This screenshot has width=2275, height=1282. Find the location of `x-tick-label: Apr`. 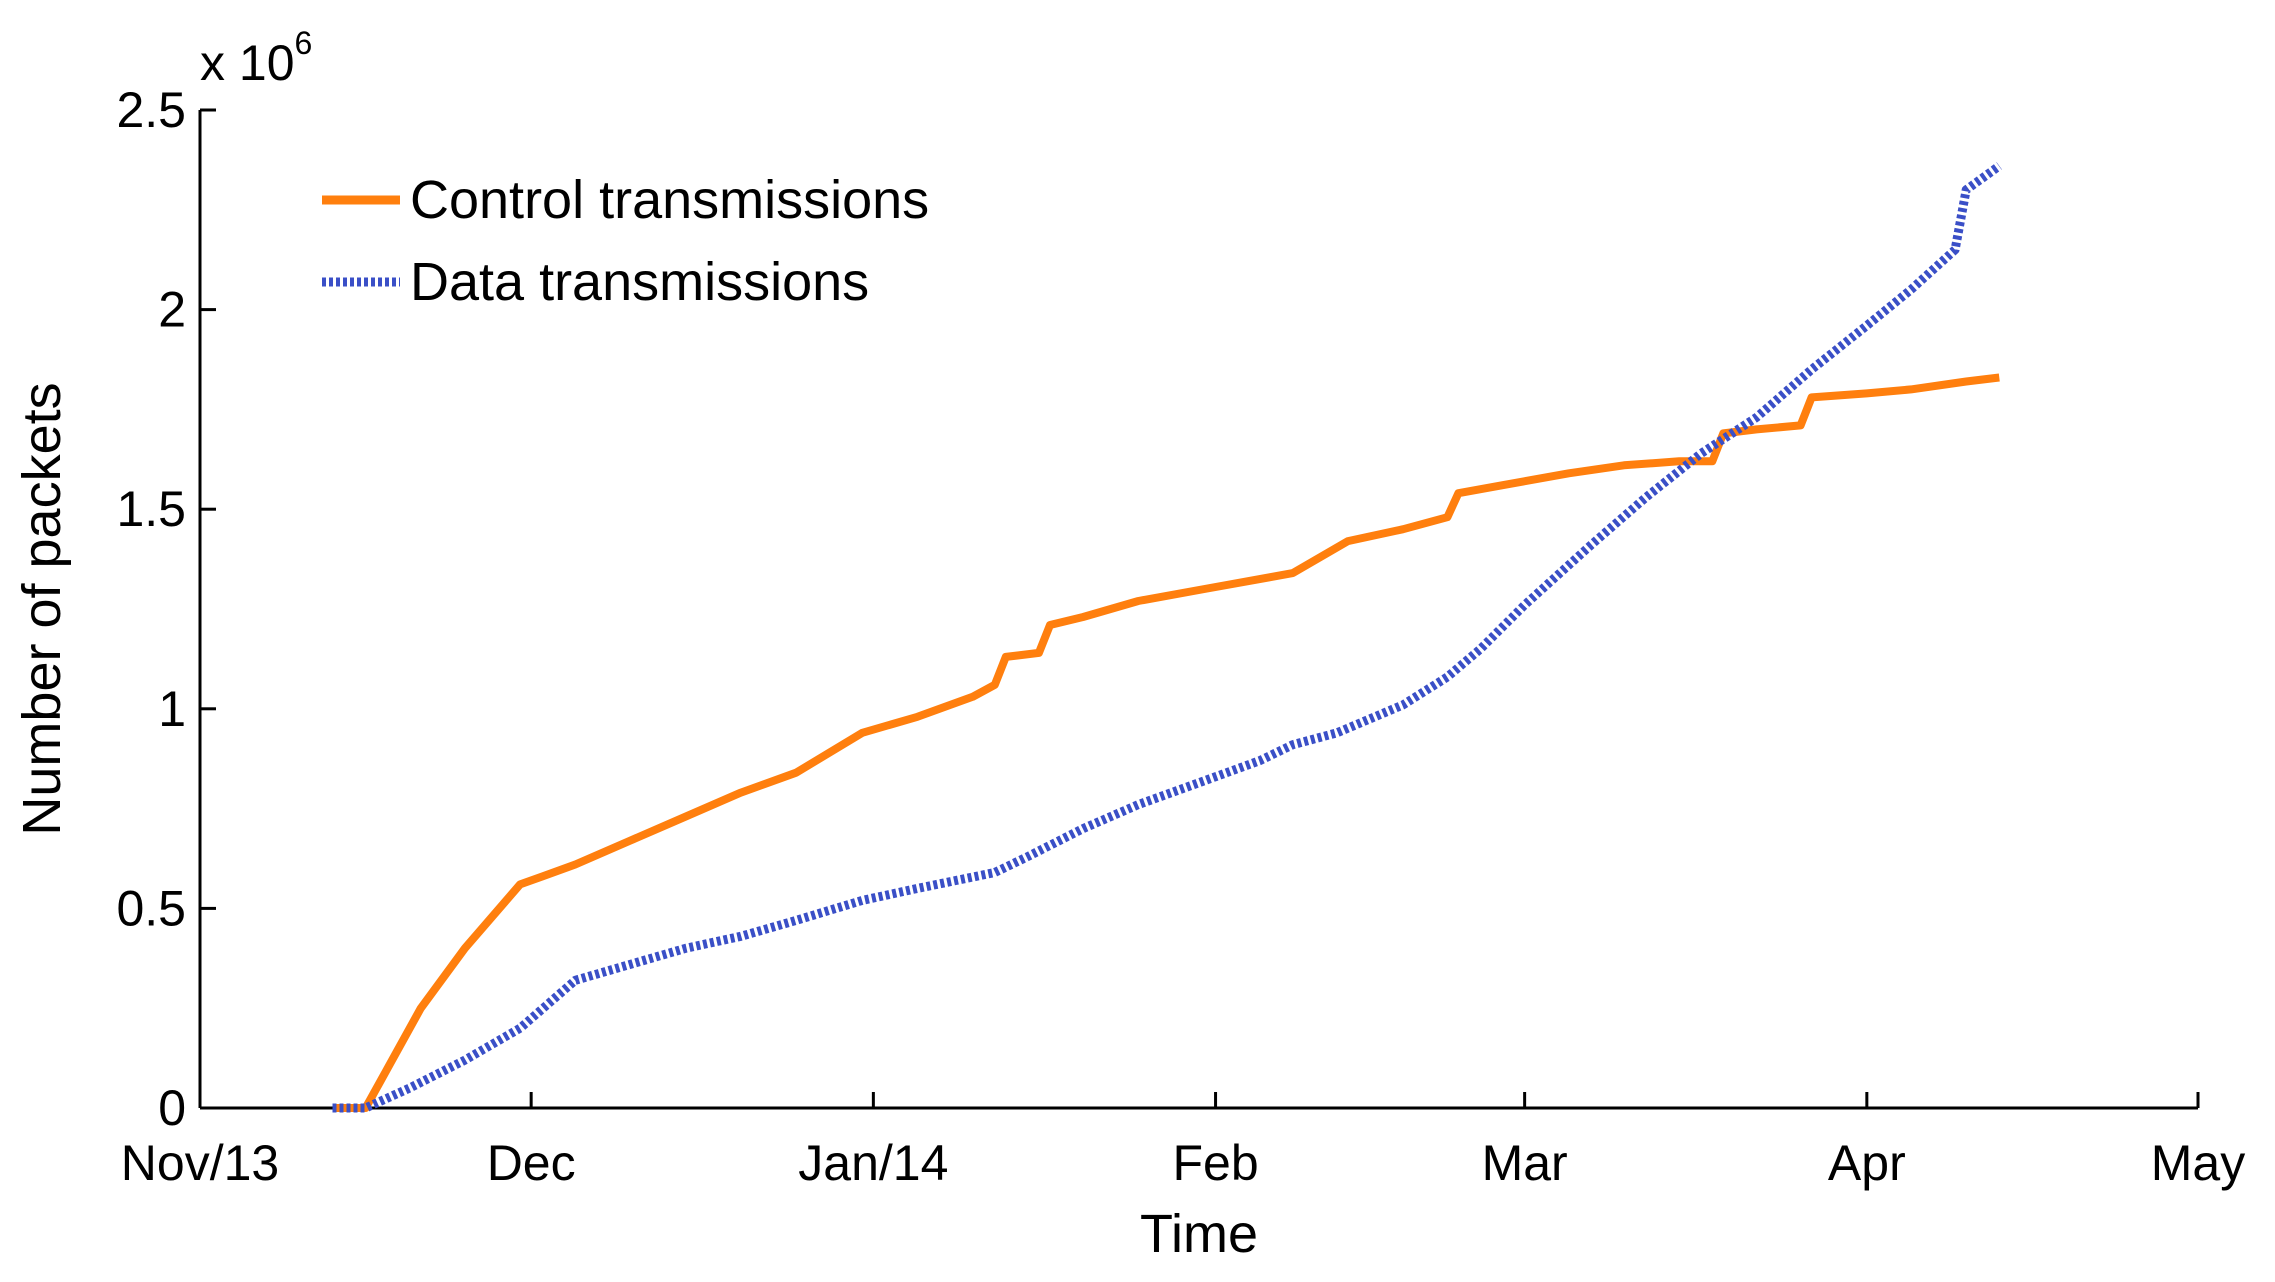

x-tick-label: Apr is located at coordinates (1867, 1163).